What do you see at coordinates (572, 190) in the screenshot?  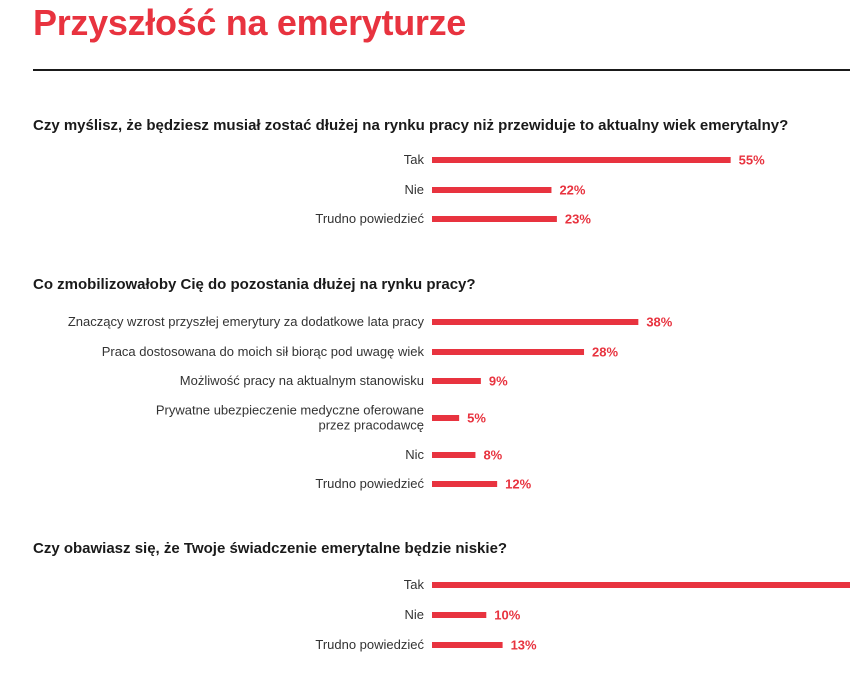 I see `value-label: 22%` at bounding box center [572, 190].